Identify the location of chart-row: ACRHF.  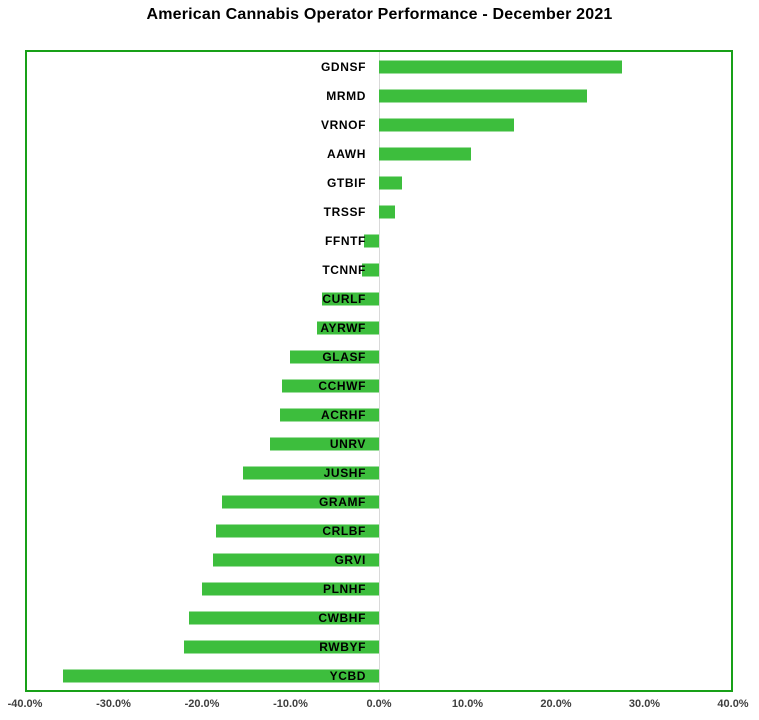
(379, 414).